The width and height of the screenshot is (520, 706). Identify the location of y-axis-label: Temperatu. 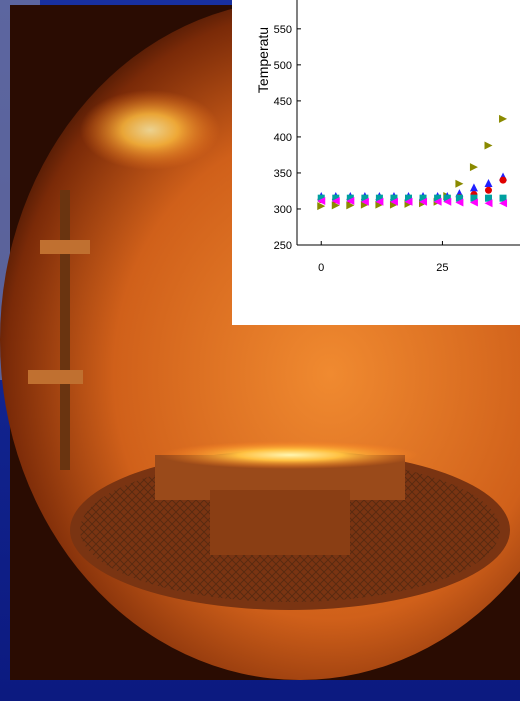
(263, 60).